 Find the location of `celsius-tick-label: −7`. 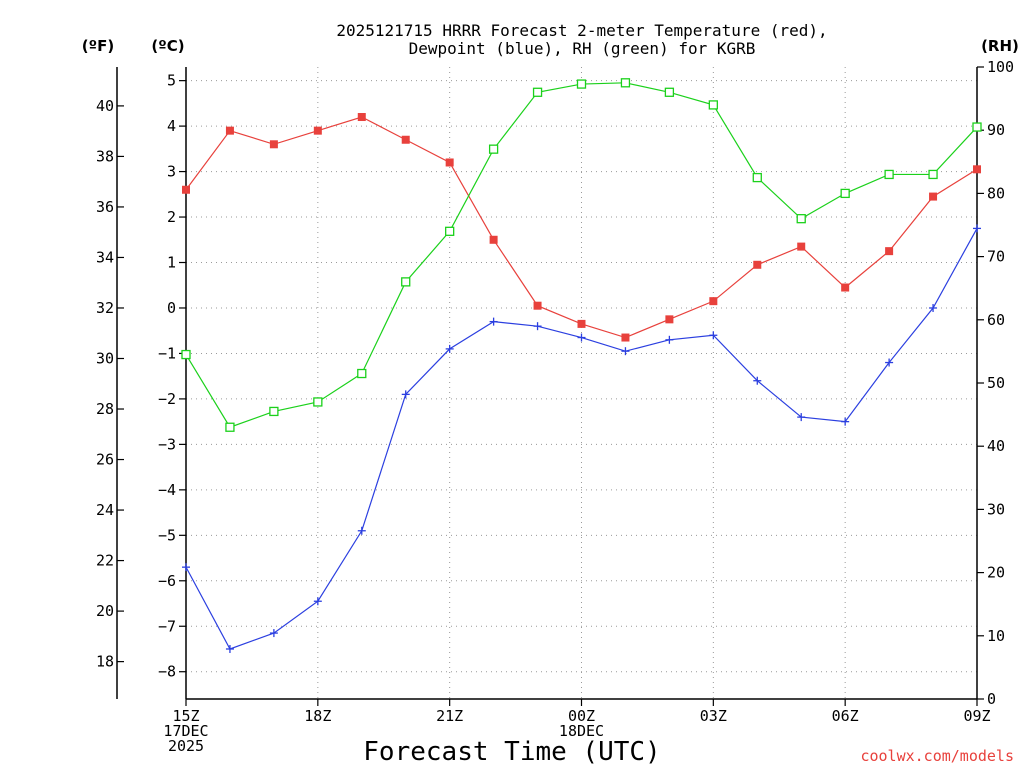

celsius-tick-label: −7 is located at coordinates (167, 626).